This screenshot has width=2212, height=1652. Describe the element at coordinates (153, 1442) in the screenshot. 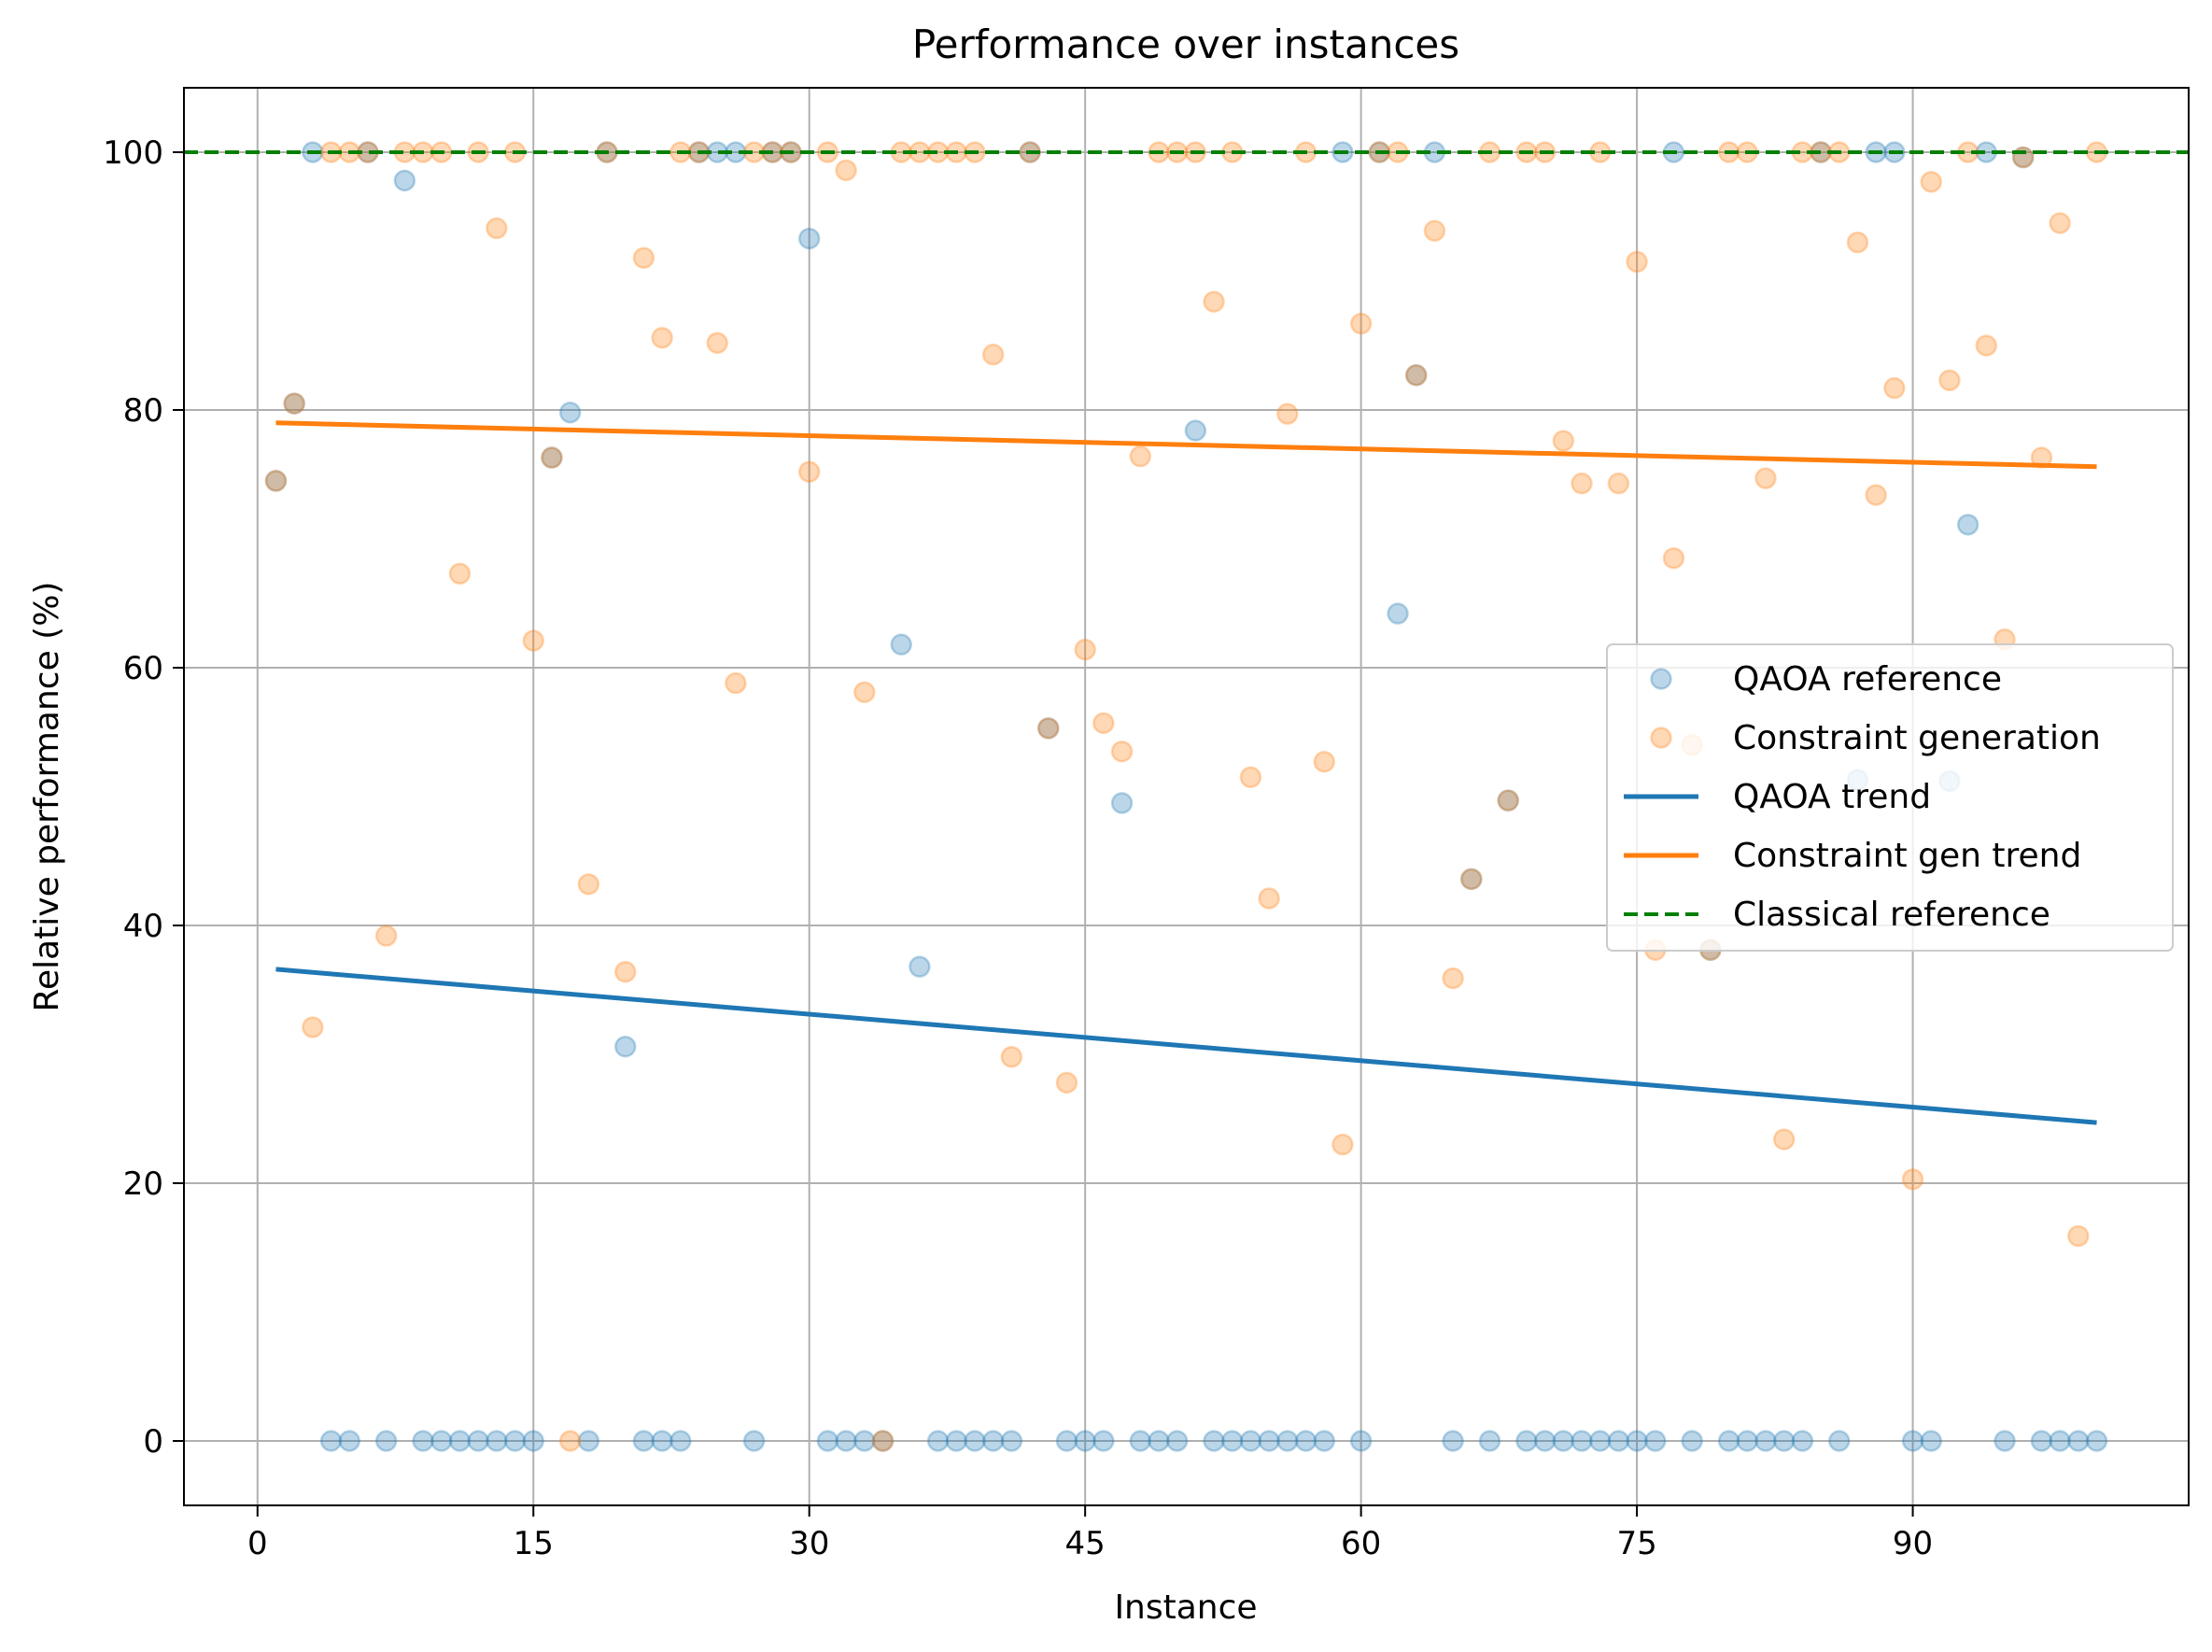

I see `y-tick-label: 0` at that location.